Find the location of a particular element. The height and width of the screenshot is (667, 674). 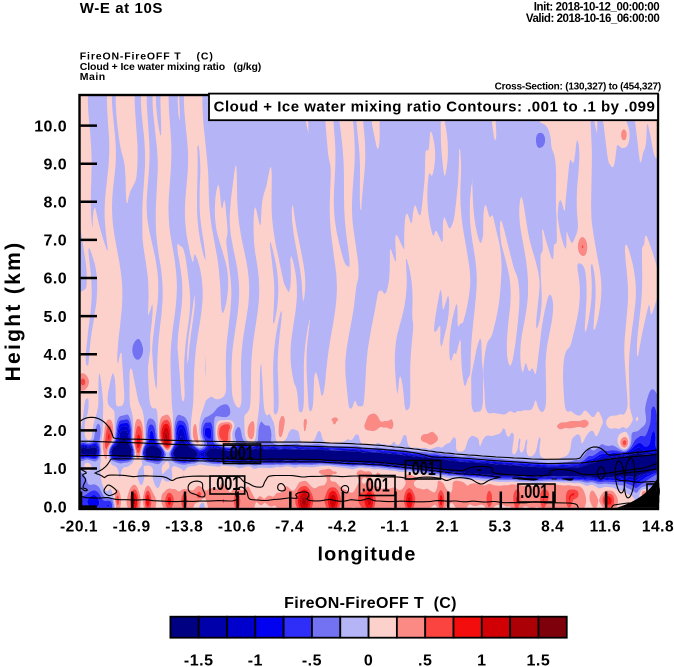

svg-text: -10.6 is located at coordinates (237, 527).